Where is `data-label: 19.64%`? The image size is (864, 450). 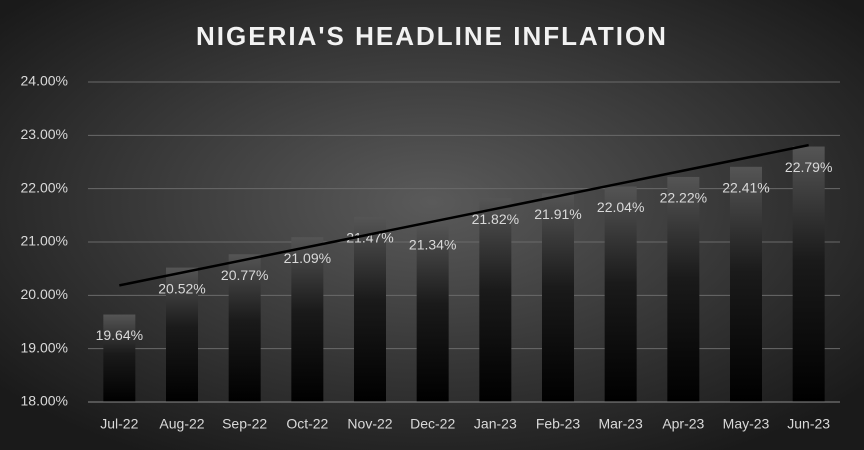
data-label: 19.64% is located at coordinates (119, 335).